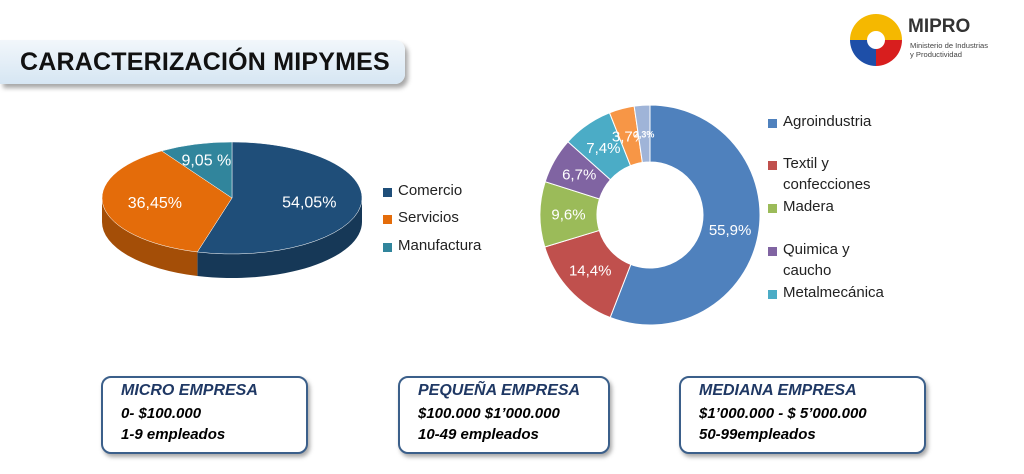 This screenshot has height=474, width=1024. What do you see at coordinates (949, 45) in the screenshot?
I see `logo-line-1: Ministerio de Industrias` at bounding box center [949, 45].